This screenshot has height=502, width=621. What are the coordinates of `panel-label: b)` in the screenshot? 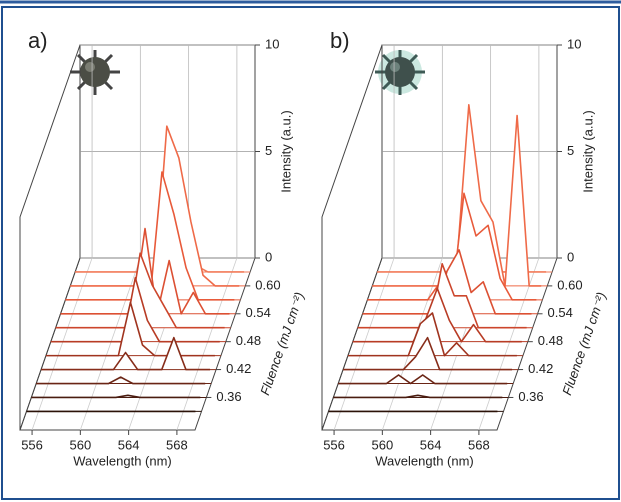 It's located at (340, 40).